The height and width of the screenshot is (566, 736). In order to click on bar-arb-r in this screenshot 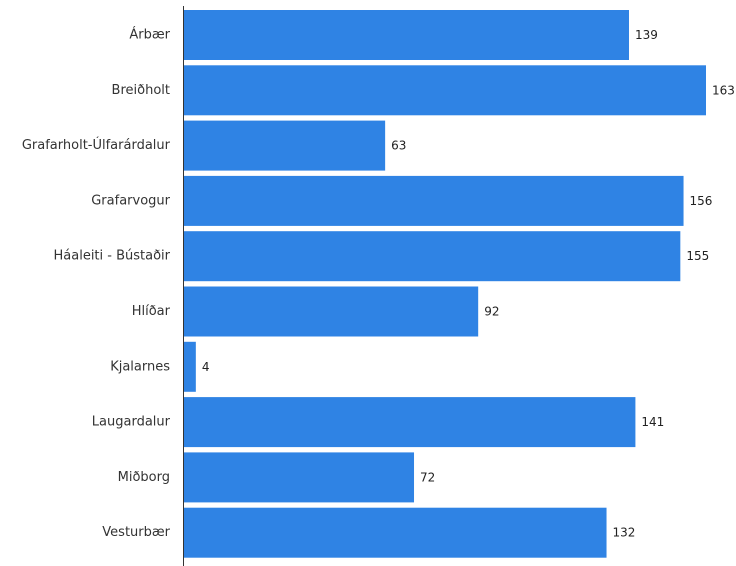, I will do `click(406, 35)`.